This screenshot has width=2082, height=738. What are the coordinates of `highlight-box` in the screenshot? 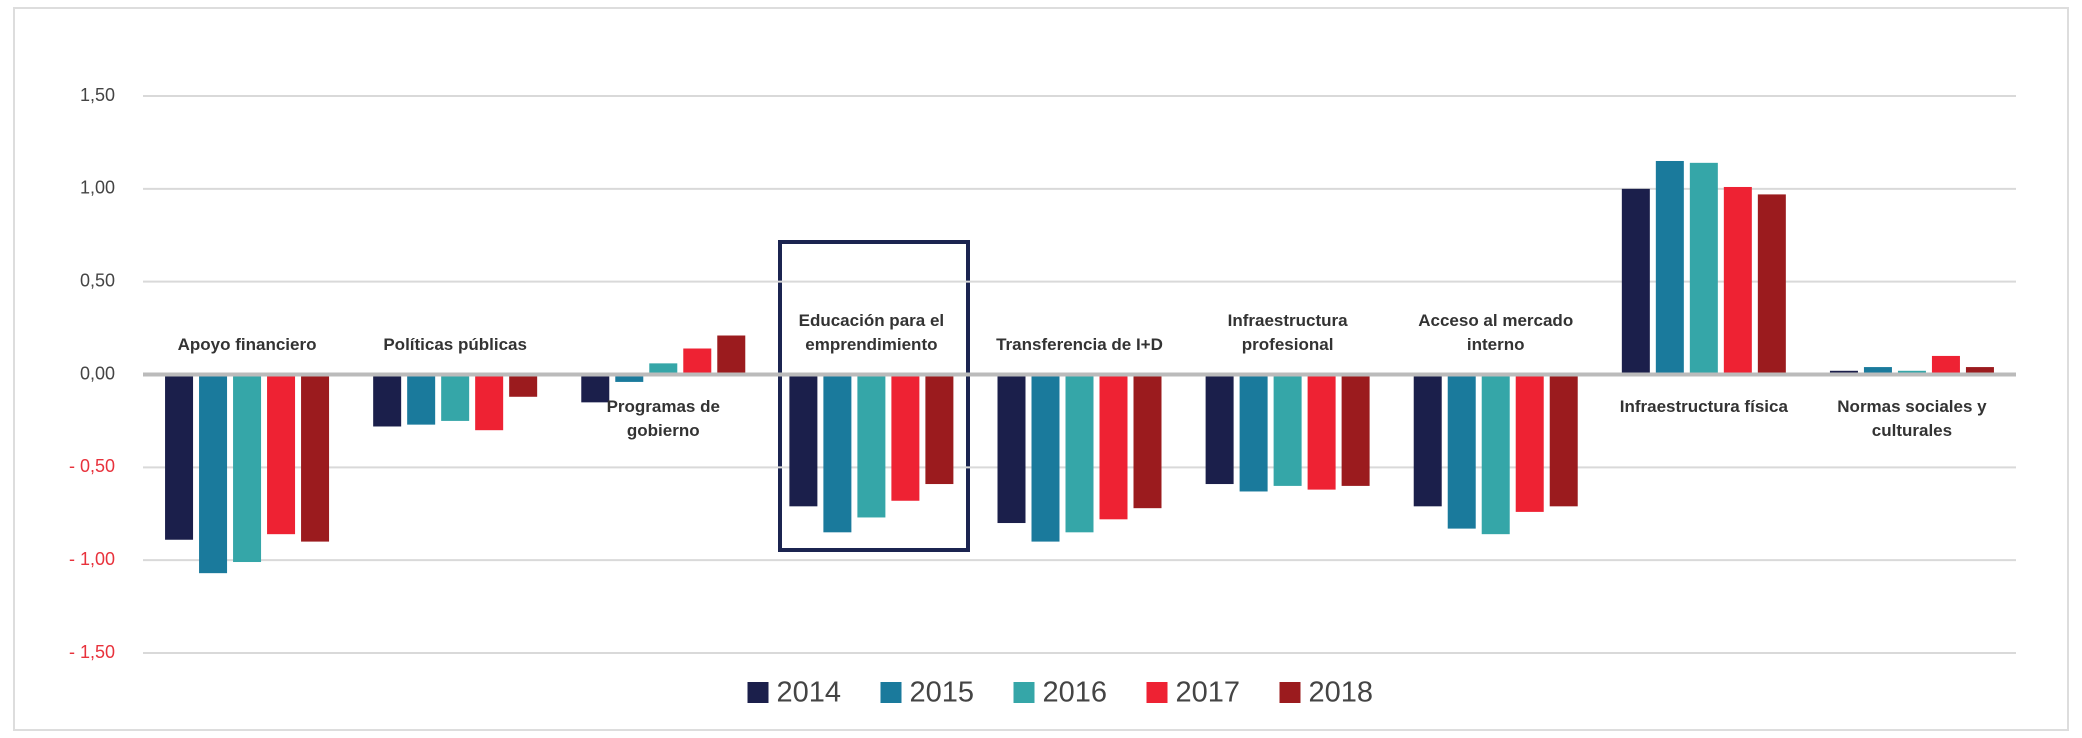 It's located at (874, 396).